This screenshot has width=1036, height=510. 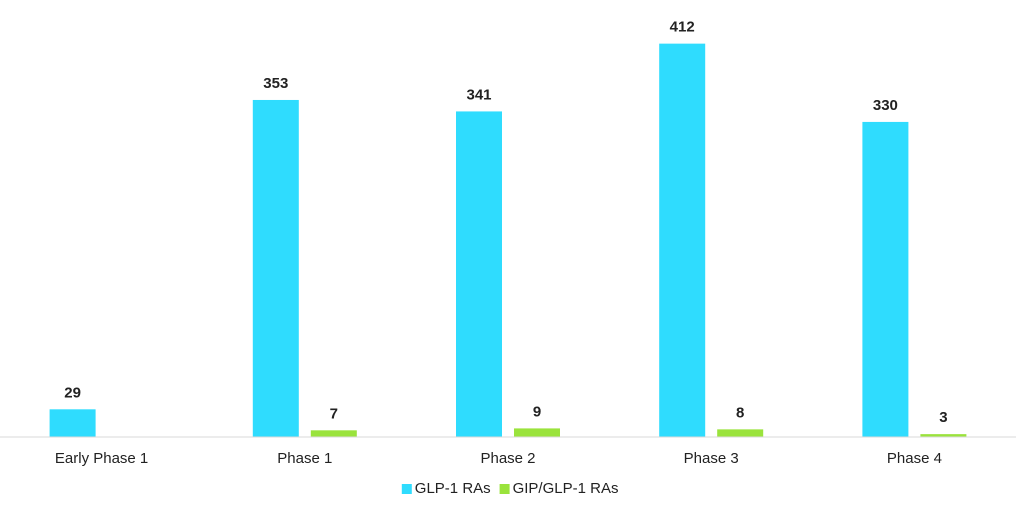 I want to click on x-tick-label: Phase 2, so click(x=507, y=458).